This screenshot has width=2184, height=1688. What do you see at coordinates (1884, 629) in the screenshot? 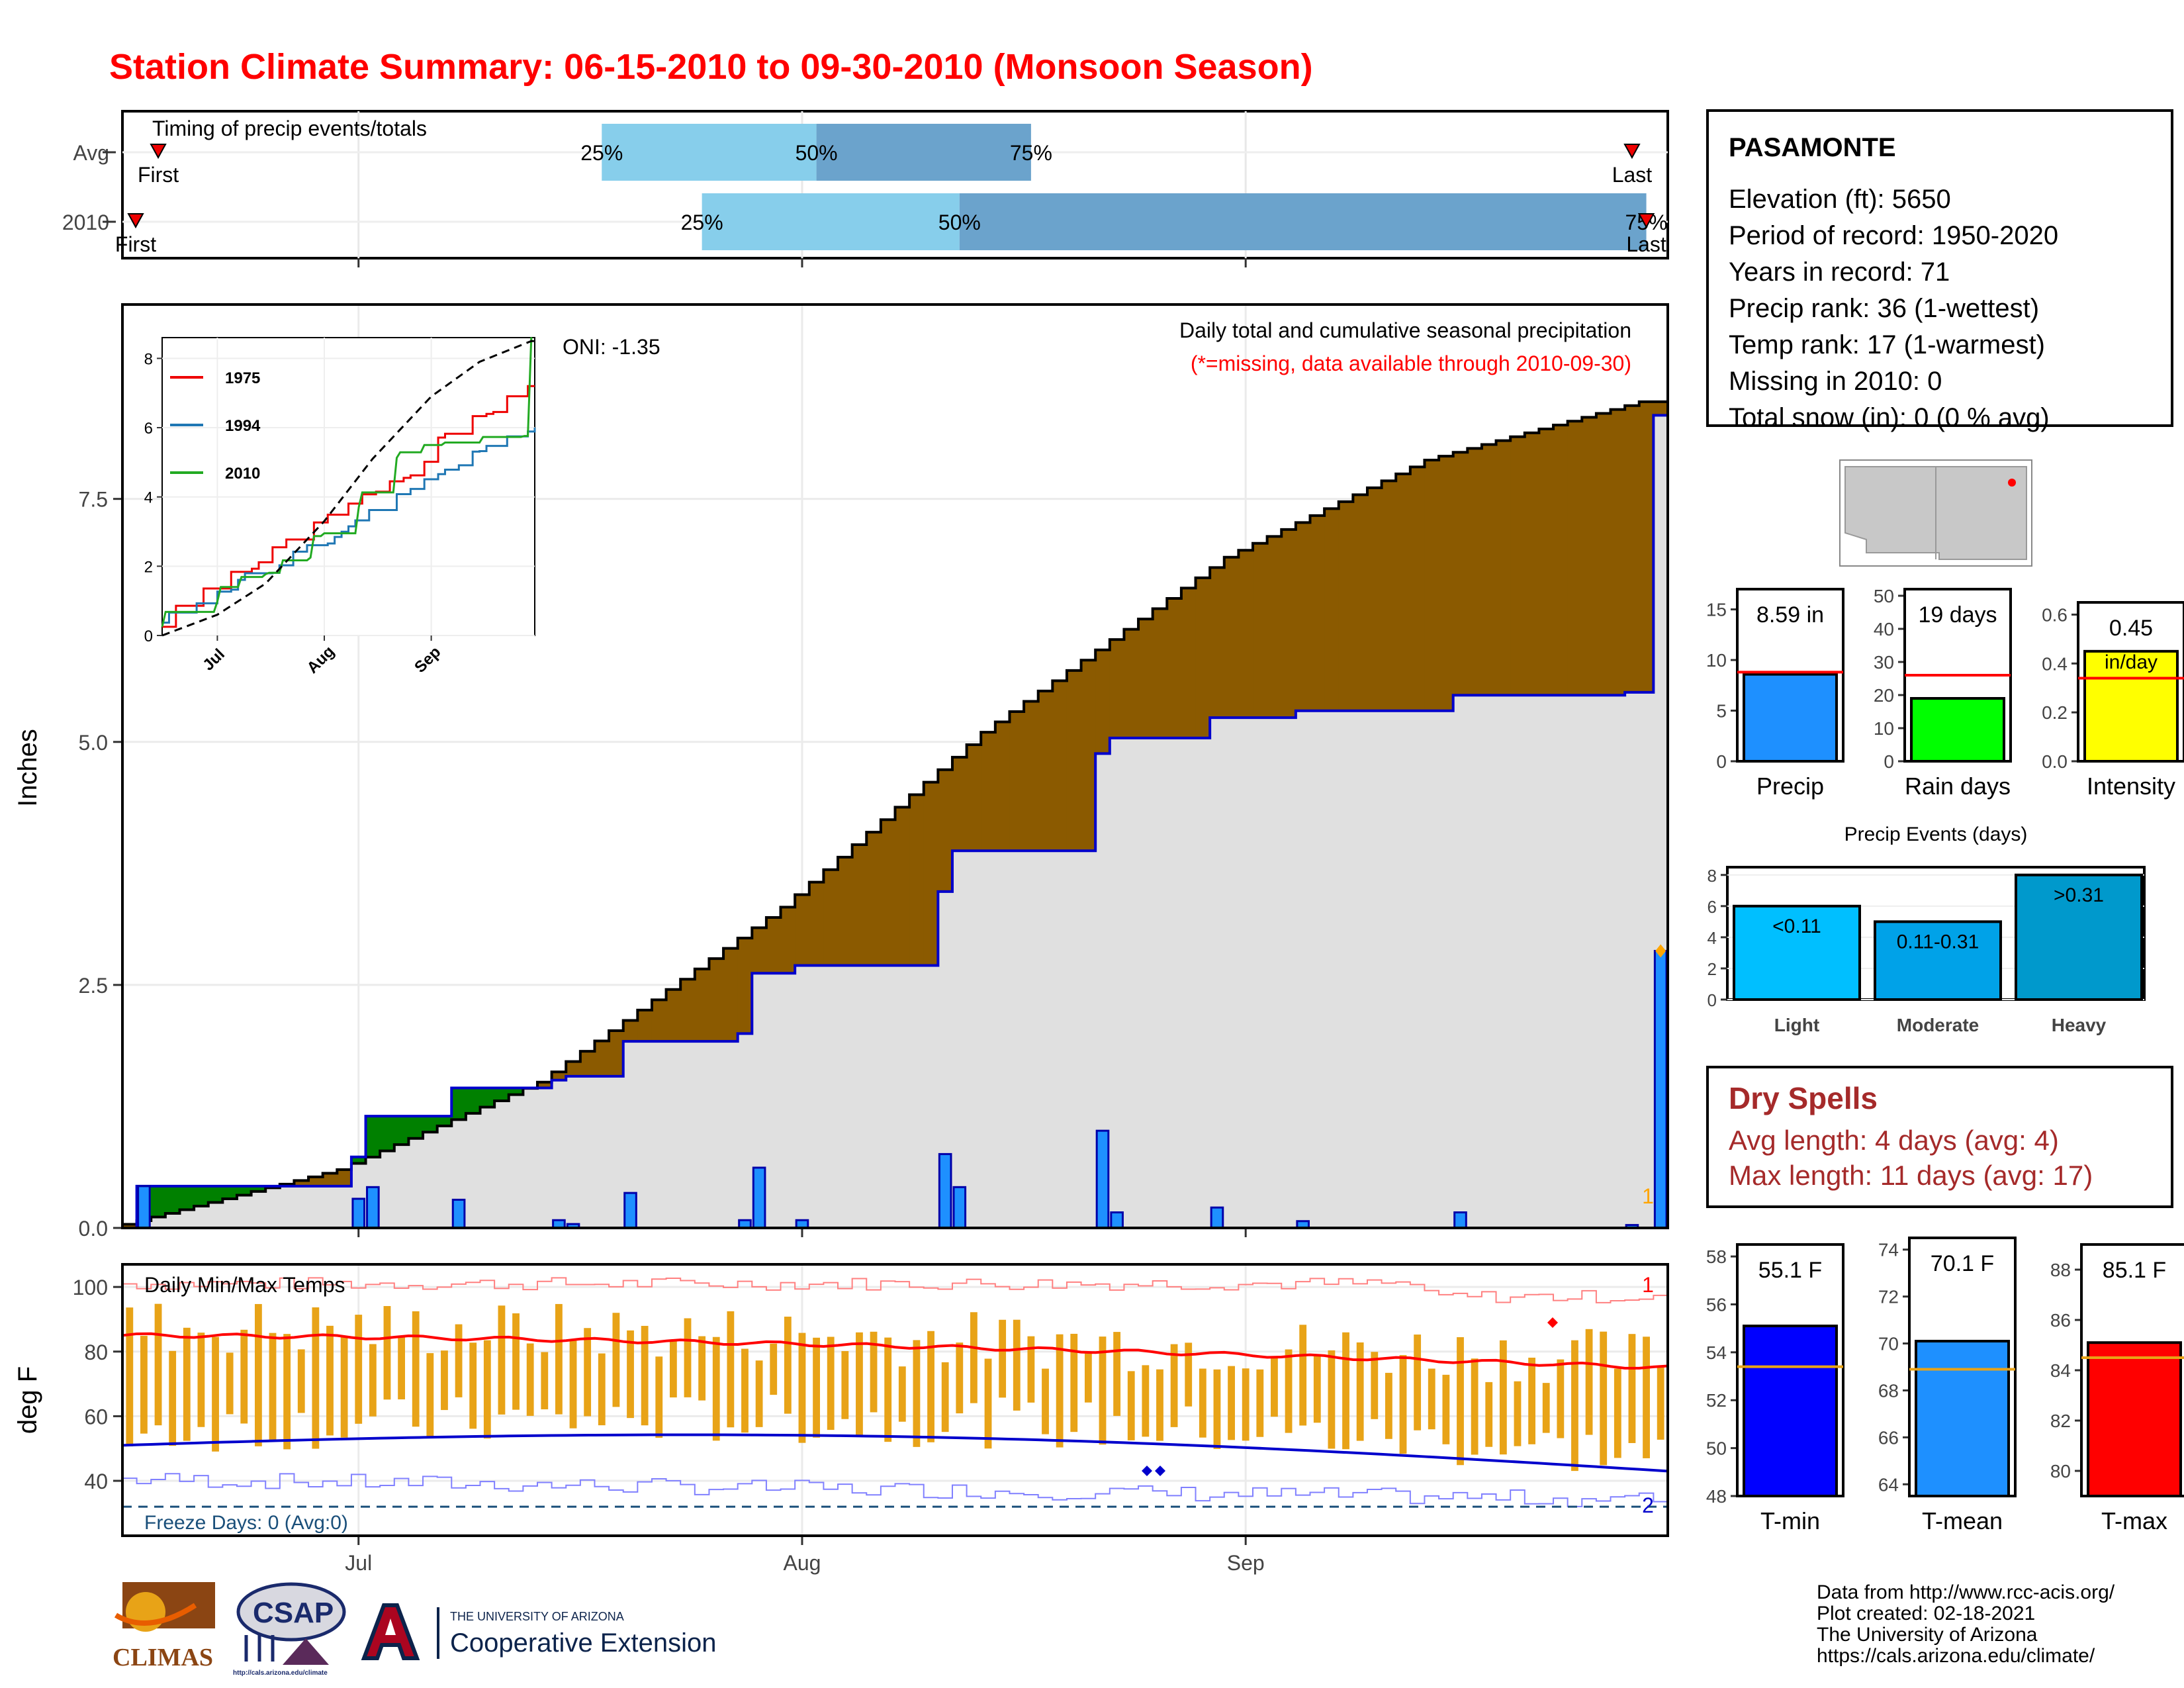
I see `rain-days-y-tick-label: 40` at bounding box center [1884, 629].